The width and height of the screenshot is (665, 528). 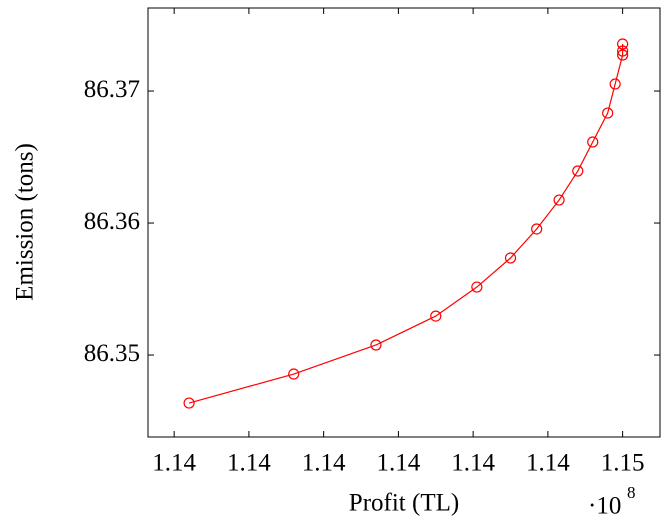 I want to click on x-axis-label: Profit (TL), so click(x=404, y=503).